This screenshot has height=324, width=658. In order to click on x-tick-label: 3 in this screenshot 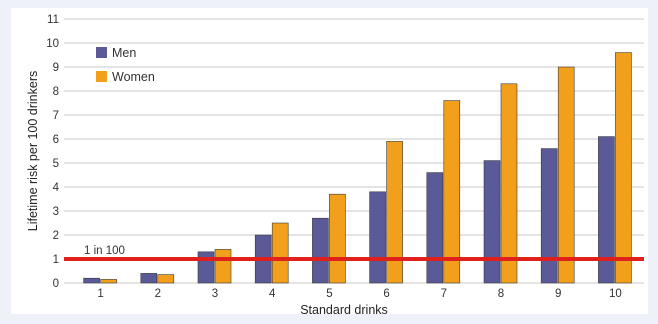, I will do `click(215, 294)`.